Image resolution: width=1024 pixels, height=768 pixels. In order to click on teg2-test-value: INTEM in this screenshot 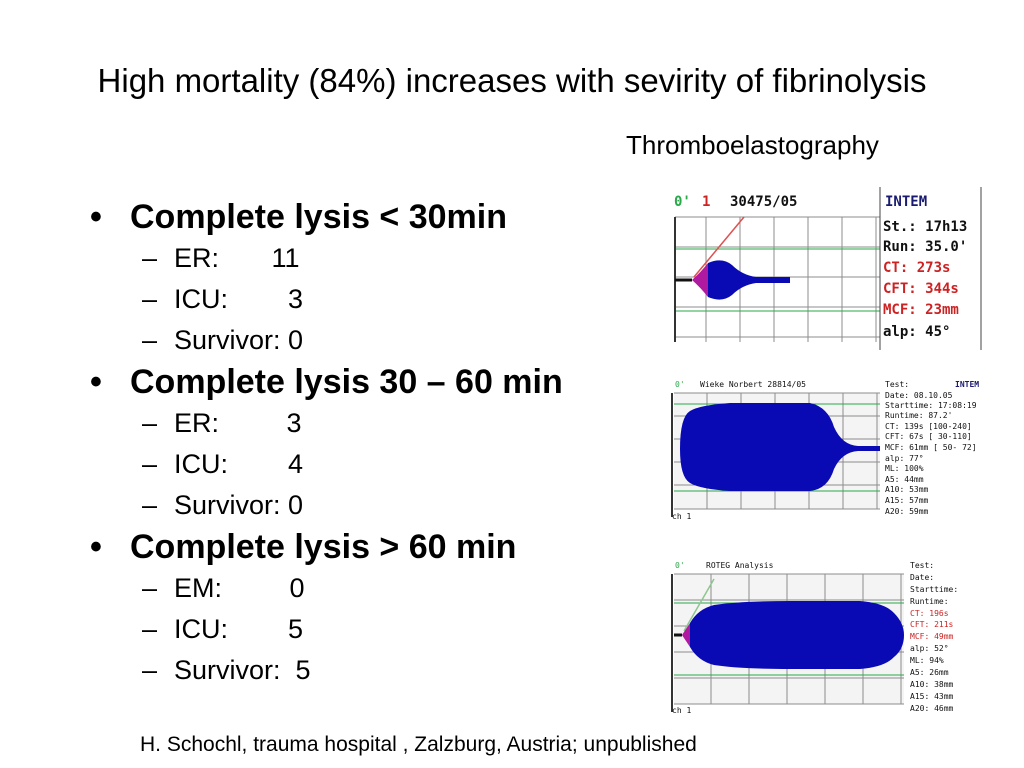, I will do `click(967, 384)`.